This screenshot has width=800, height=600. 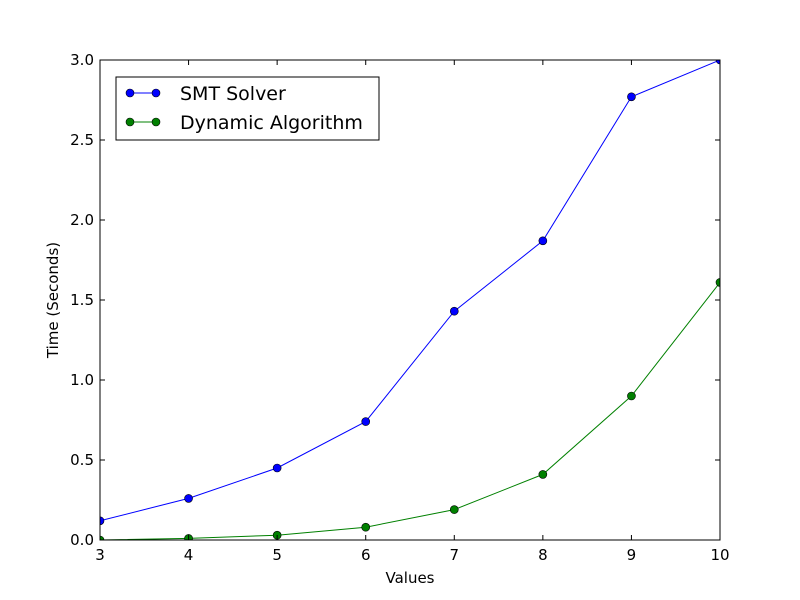 What do you see at coordinates (82, 60) in the screenshot?
I see `y-tick-label: 3.0` at bounding box center [82, 60].